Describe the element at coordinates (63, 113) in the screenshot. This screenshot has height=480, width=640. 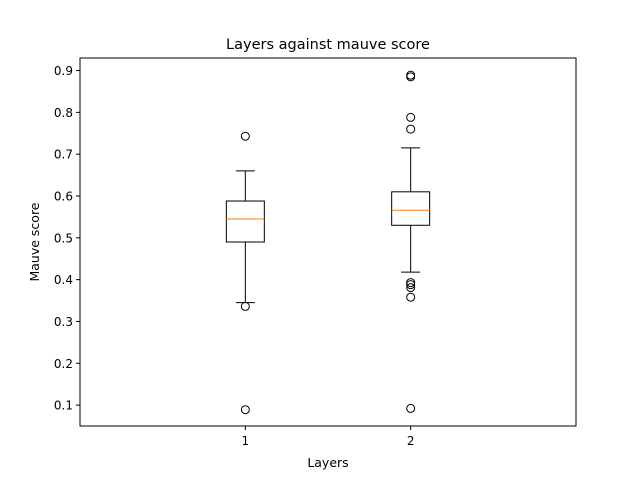
I see `y-tick-label: 0.8` at that location.